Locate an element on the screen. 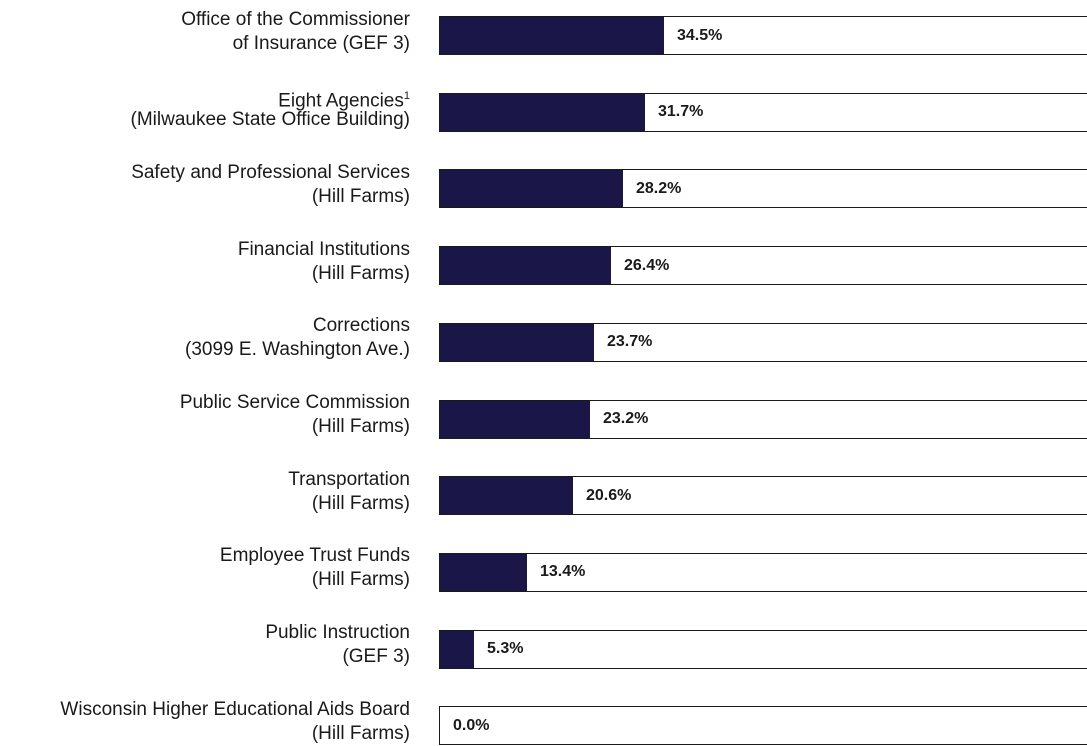 The width and height of the screenshot is (1087, 746). category-label: Employee Trust Funds is located at coordinates (315, 556).